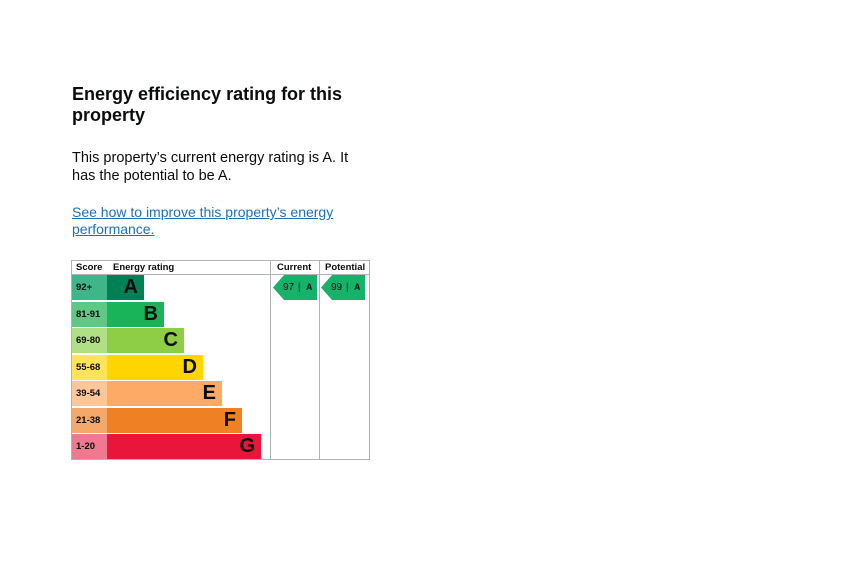 The width and height of the screenshot is (850, 567). What do you see at coordinates (229, 419) in the screenshot?
I see `band-letter-f: F` at bounding box center [229, 419].